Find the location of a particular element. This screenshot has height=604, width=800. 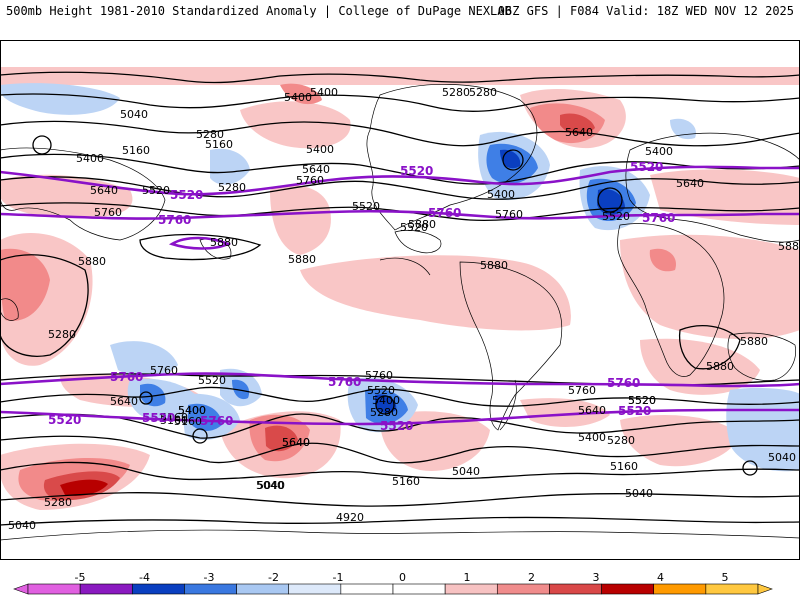

colorbar: -5 -4 -3 -2 -1 0 1 2 3 4 5 is located at coordinates (400, 585).